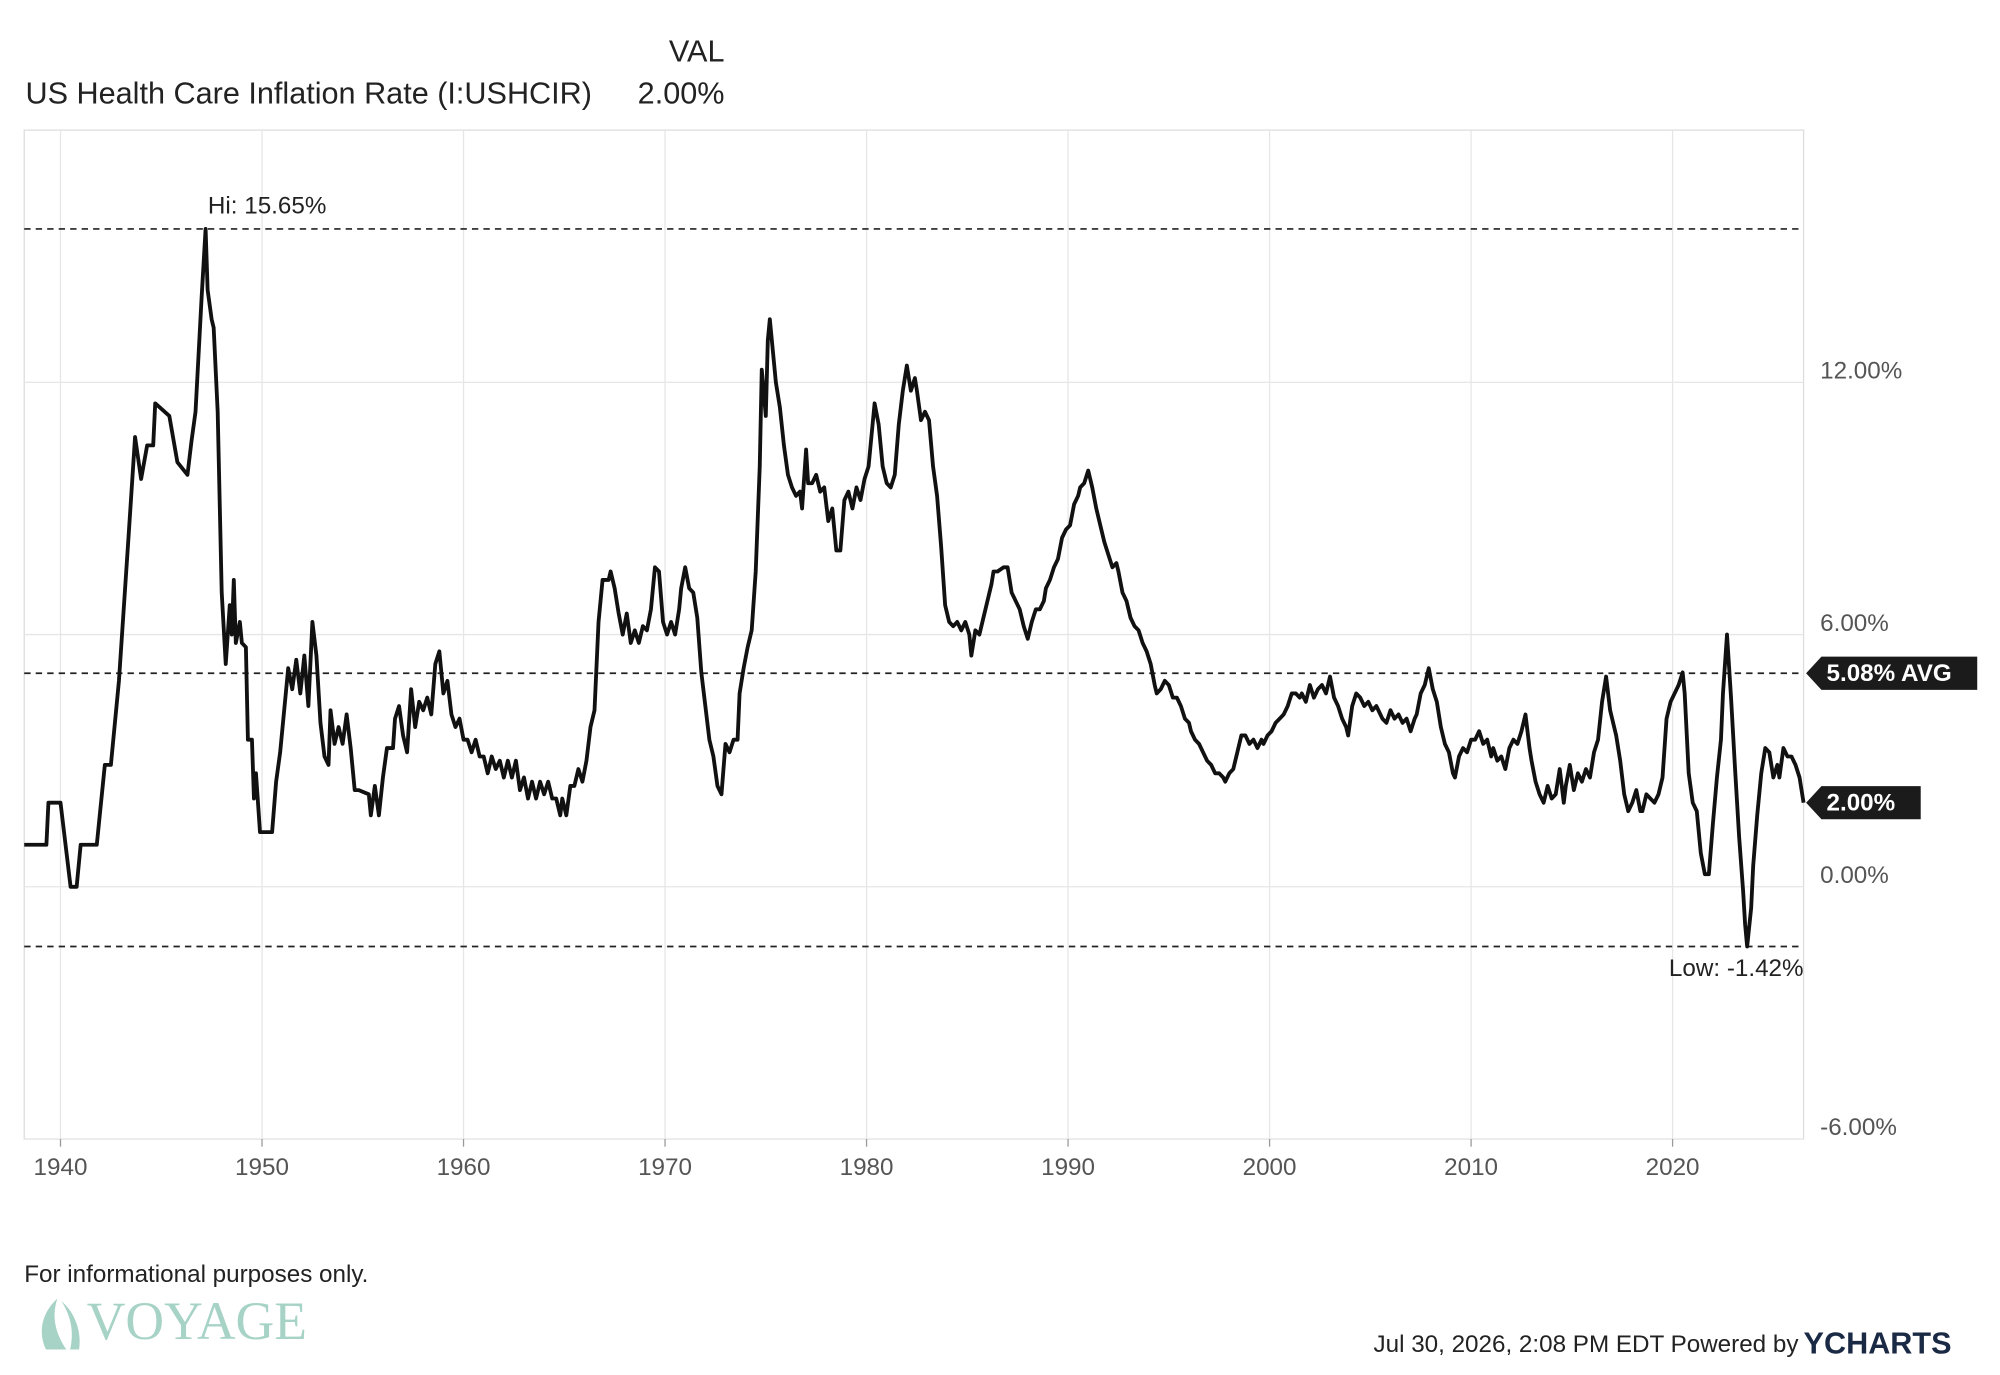  Describe the element at coordinates (665, 1167) in the screenshot. I see `x-tick-label: 1970` at that location.